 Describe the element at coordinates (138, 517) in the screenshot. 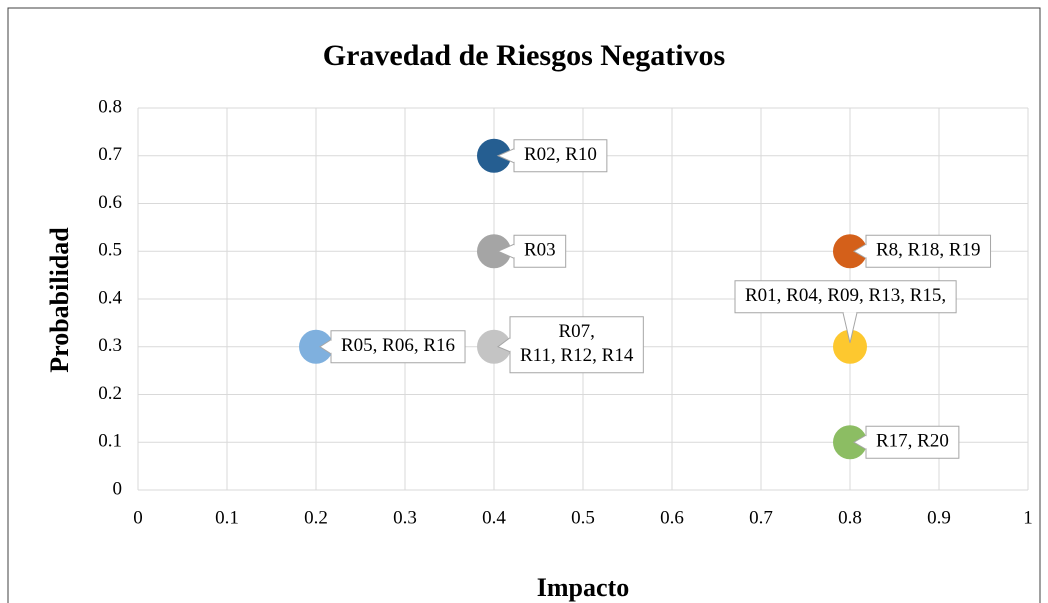

I see `x-tick-label: 0` at that location.